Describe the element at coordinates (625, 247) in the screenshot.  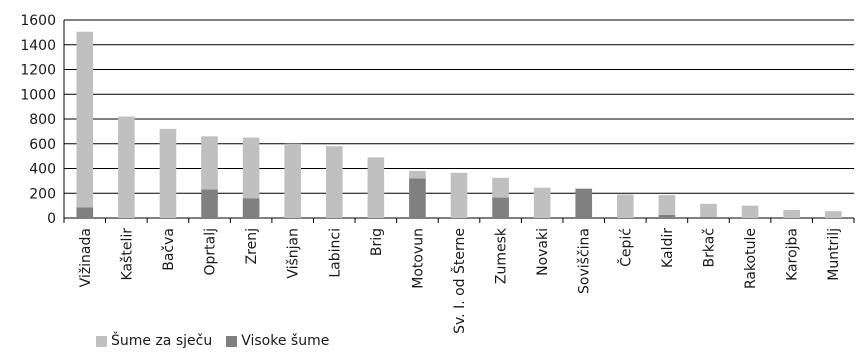
I see `x-tick-label: Čepić` at that location.